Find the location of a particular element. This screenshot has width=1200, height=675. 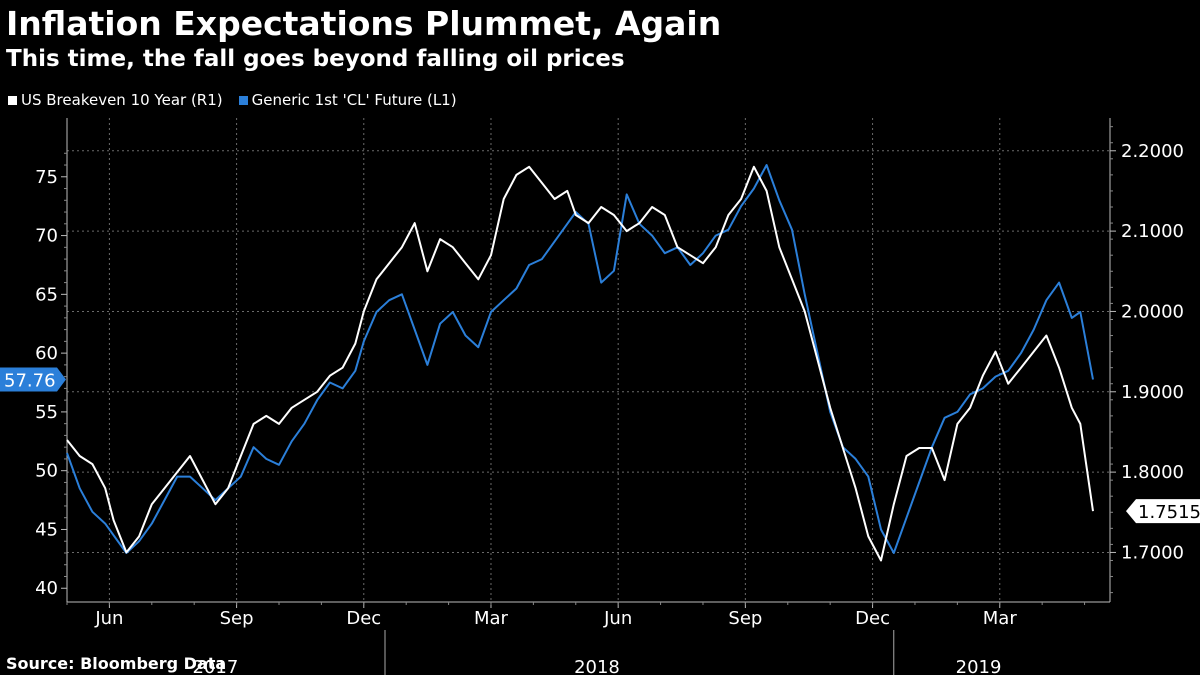

left-tick-label: 50 is located at coordinates (46, 471).